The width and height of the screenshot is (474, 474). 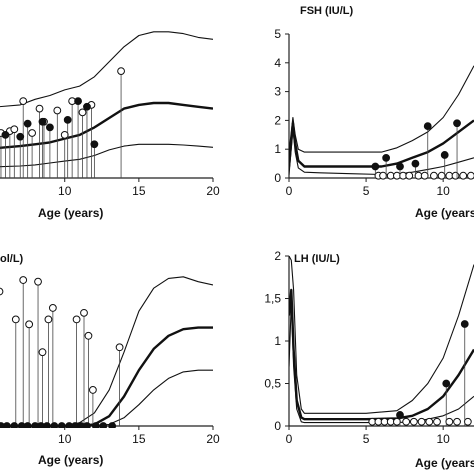 What do you see at coordinates (326, 11) in the screenshot?
I see `panel-title: FSH (IU/L)` at bounding box center [326, 11].